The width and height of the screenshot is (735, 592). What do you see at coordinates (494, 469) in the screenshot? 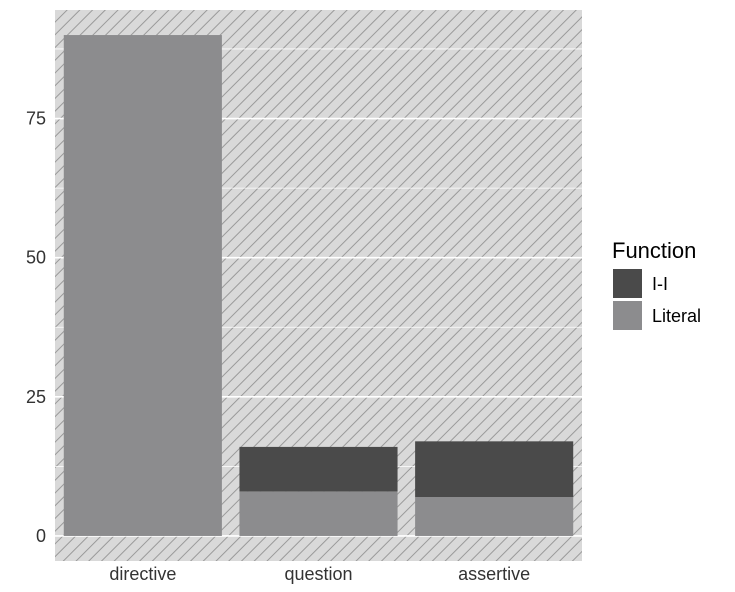
I see `bar-assertive-I-I` at bounding box center [494, 469].